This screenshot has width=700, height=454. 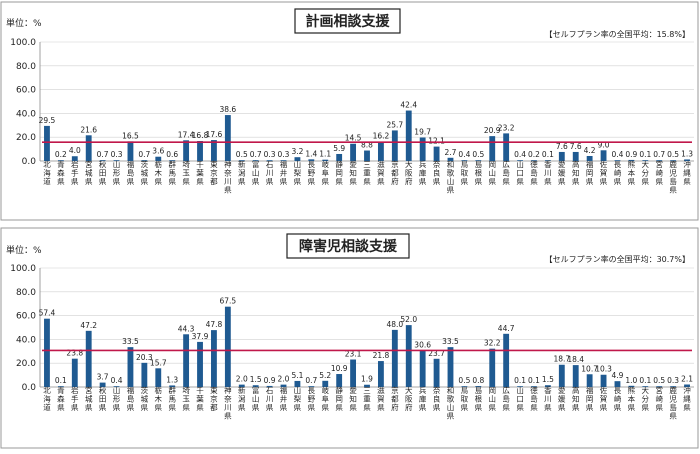 I want to click on data-label: 0.4, so click(x=617, y=154).